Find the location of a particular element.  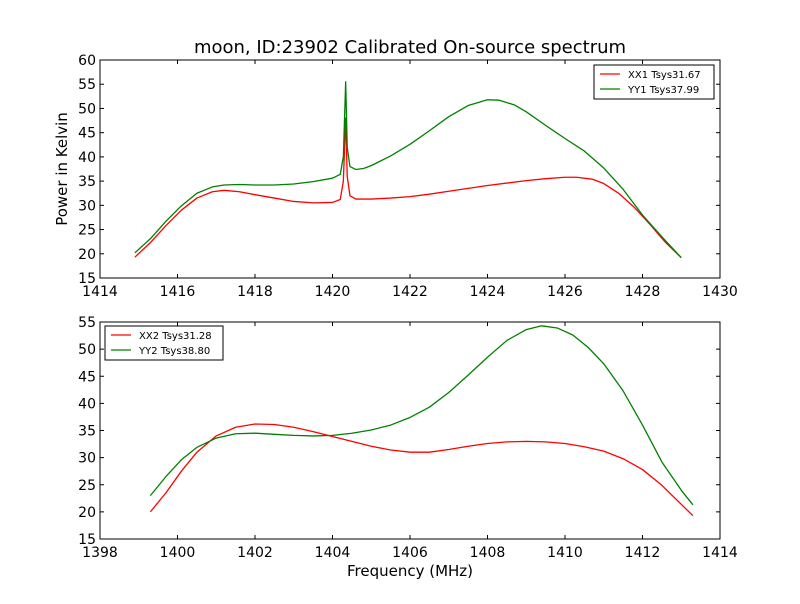

top-legend: XX1 Tsys31.67 YY1 Tsys37.99 is located at coordinates (654, 82).